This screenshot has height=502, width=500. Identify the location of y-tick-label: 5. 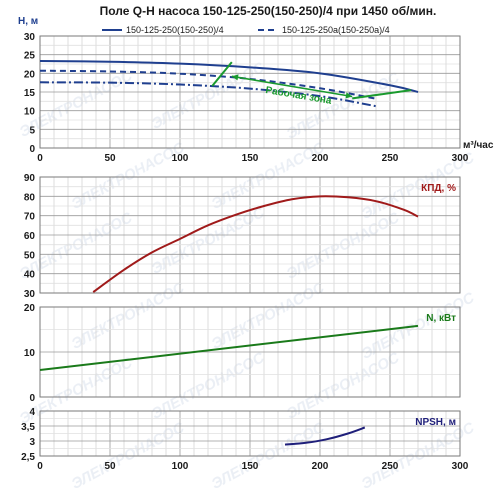
(32, 130).